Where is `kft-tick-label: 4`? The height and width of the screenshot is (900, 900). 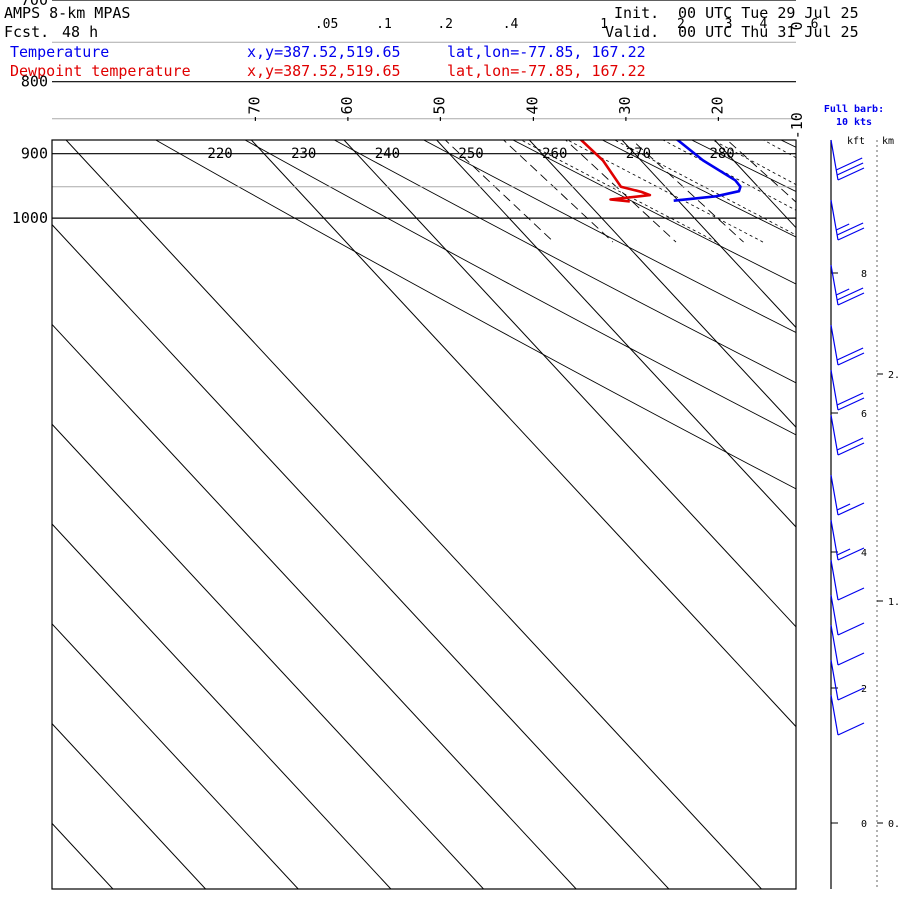 kft-tick-label: 4 is located at coordinates (864, 553).